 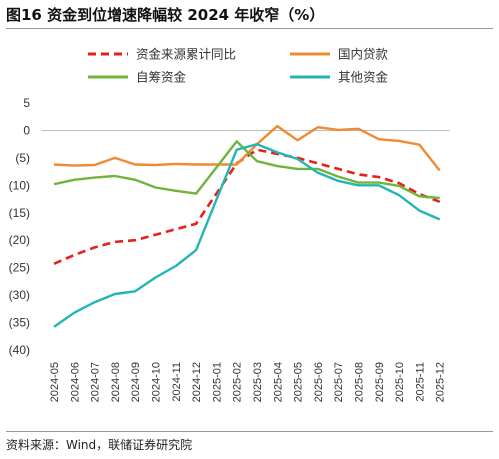 What do you see at coordinates (96, 382) in the screenshot?
I see `x-tick-label: 2024-07` at bounding box center [96, 382].